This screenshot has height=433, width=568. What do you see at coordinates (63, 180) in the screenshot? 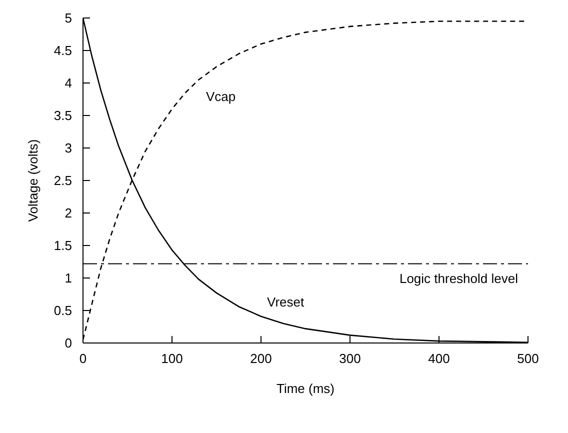
I see `y-tick-label: 2.5` at bounding box center [63, 180].